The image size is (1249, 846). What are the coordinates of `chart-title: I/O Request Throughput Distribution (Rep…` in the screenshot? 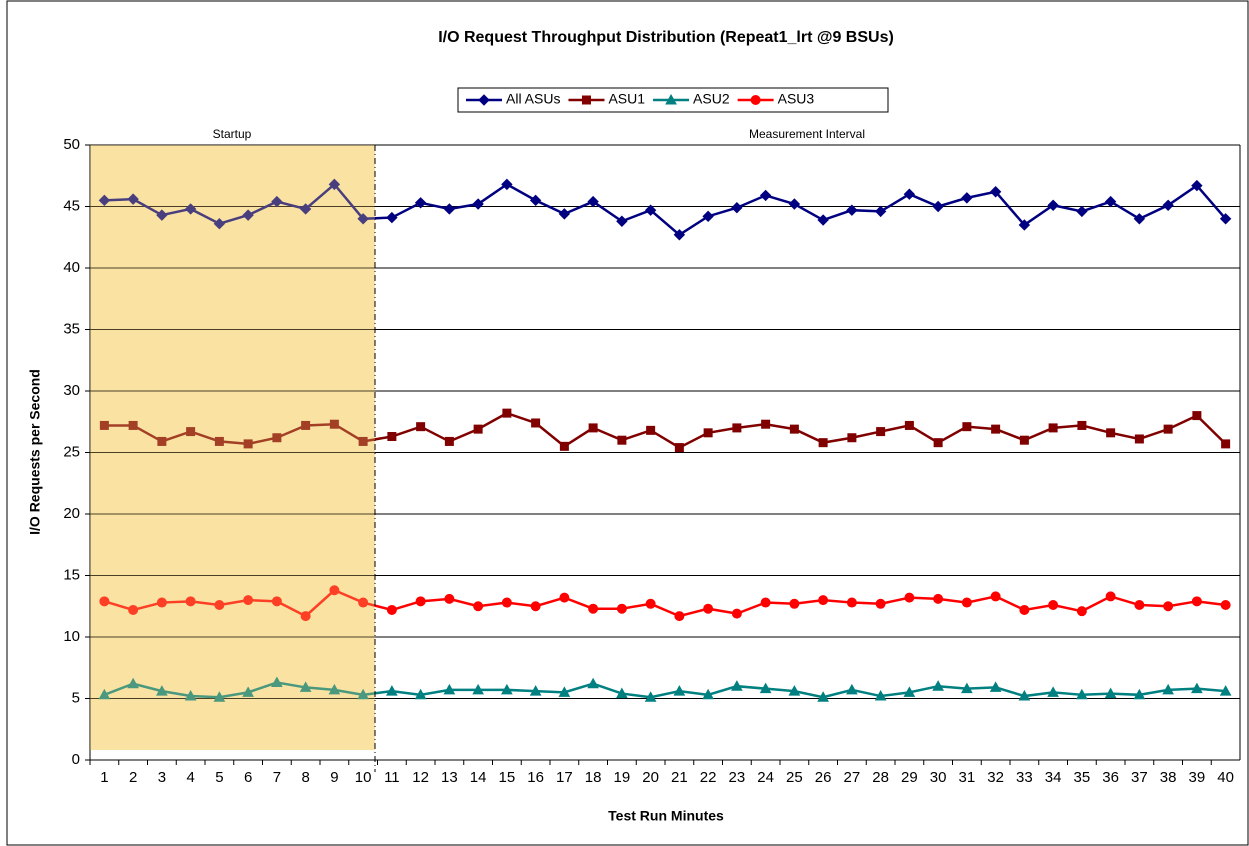 It's located at (666, 37).